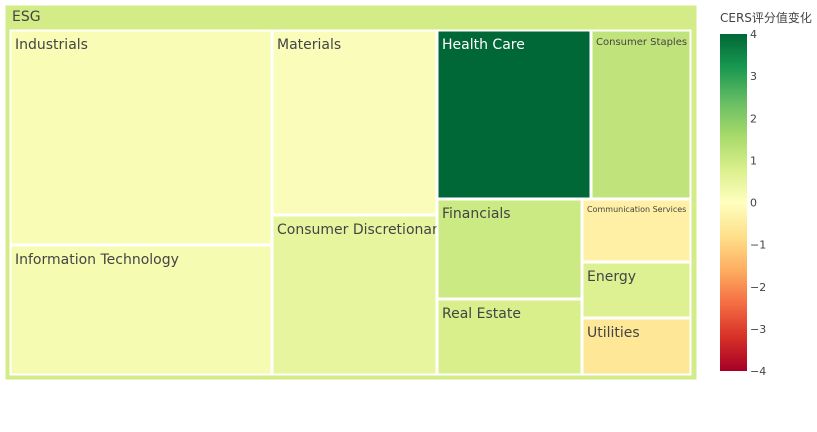  What do you see at coordinates (641, 42) in the screenshot?
I see `tile-label-consumer-staples: Consumer Staples` at bounding box center [641, 42].